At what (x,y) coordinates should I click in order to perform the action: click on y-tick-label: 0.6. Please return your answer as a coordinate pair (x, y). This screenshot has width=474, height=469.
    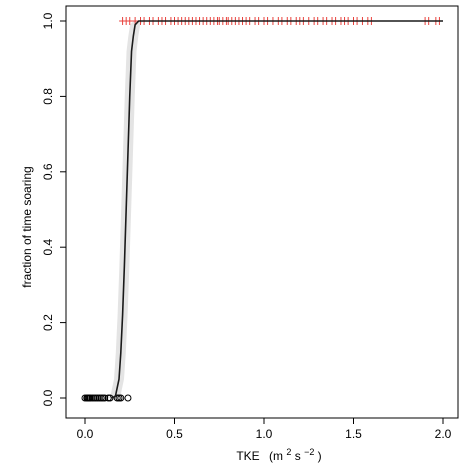
    Looking at the image, I should click on (48, 171).